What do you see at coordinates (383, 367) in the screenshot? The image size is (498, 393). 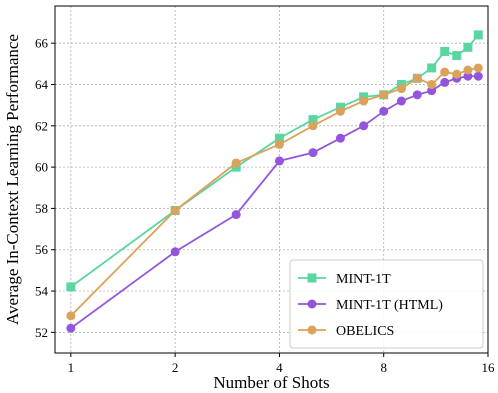 I see `x-tick-label: 8` at bounding box center [383, 367].